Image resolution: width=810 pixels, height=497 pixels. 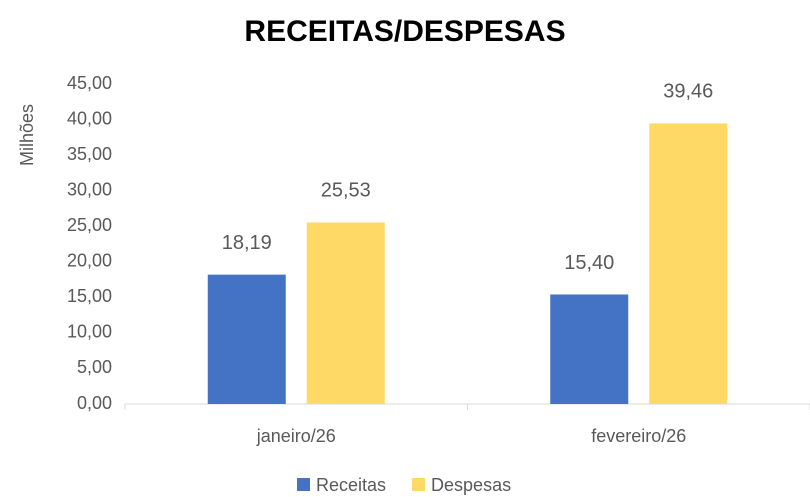 I want to click on y-tick-label: 30,00, so click(x=89, y=189).